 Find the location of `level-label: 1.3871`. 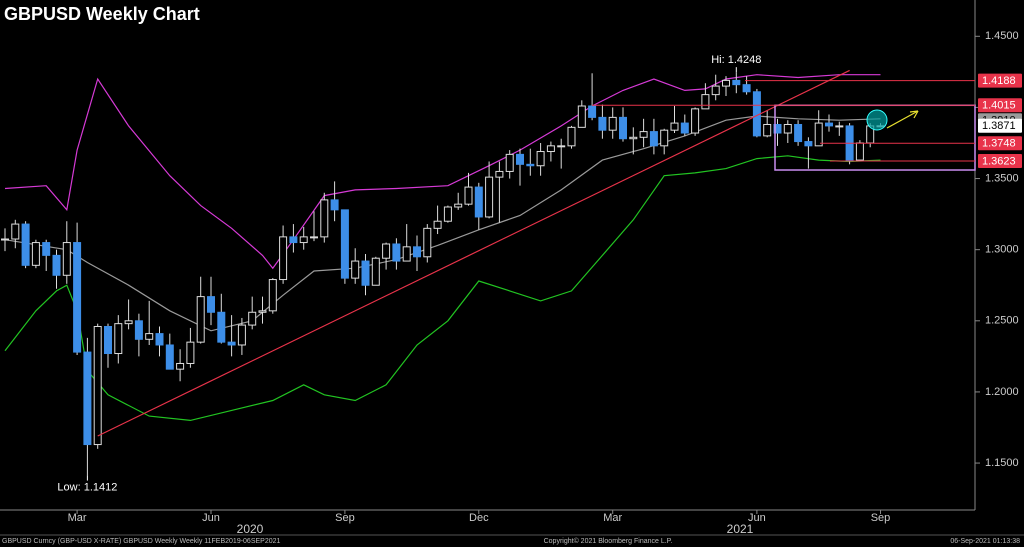

level-label: 1.3871 is located at coordinates (999, 126).